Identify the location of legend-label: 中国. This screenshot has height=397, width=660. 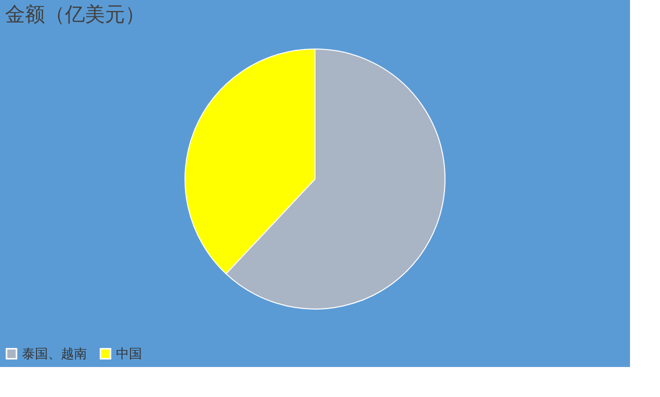
(129, 354).